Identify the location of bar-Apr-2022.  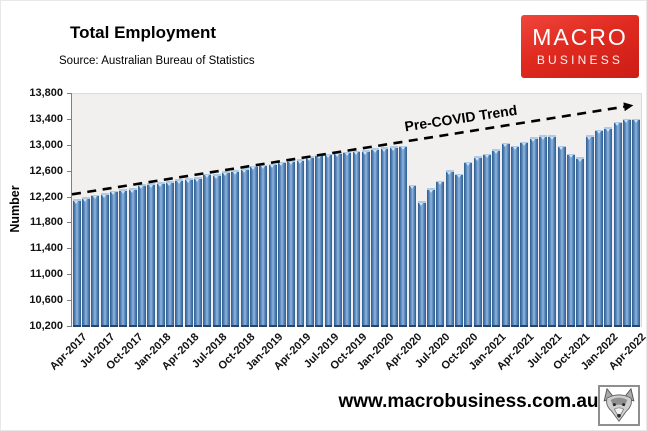
(636, 222).